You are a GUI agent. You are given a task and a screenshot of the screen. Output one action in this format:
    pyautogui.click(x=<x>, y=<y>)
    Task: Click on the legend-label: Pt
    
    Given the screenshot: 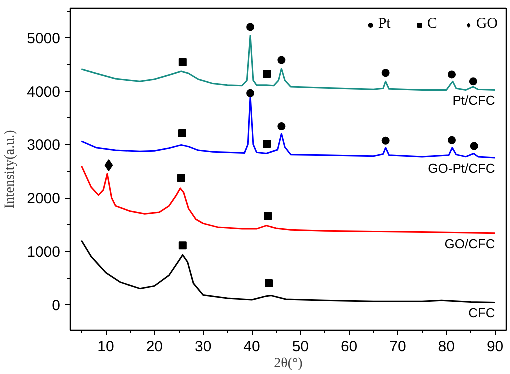 What is the action you would take?
    pyautogui.click(x=385, y=24)
    